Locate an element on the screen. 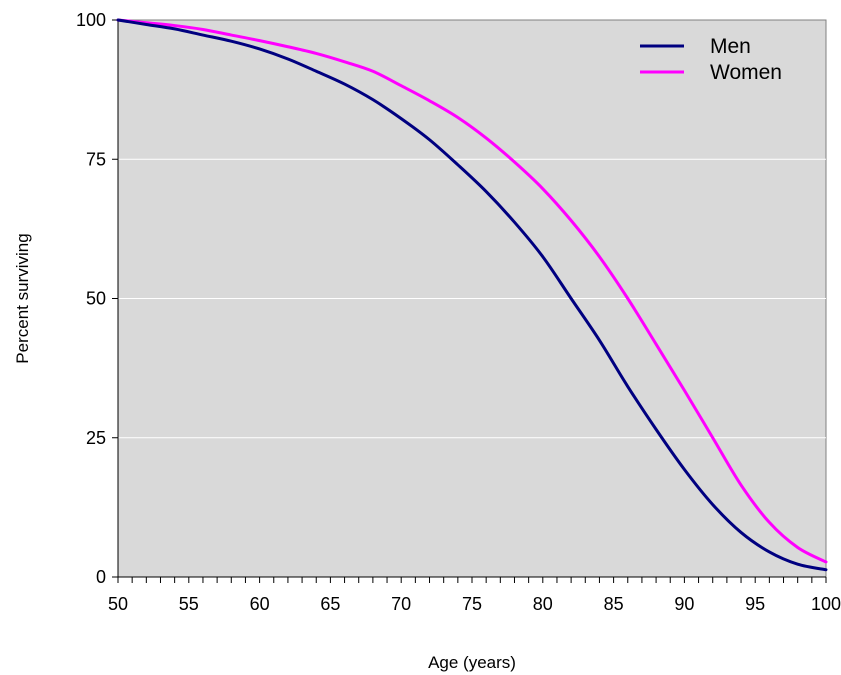 The height and width of the screenshot is (675, 841). y-tick-label: 25 is located at coordinates (96, 438).